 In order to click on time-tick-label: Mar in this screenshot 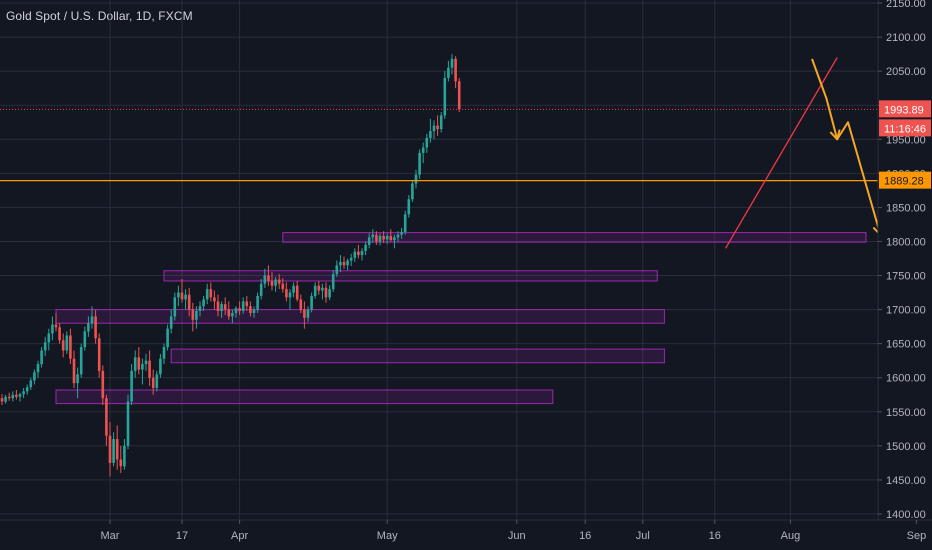, I will do `click(110, 536)`.